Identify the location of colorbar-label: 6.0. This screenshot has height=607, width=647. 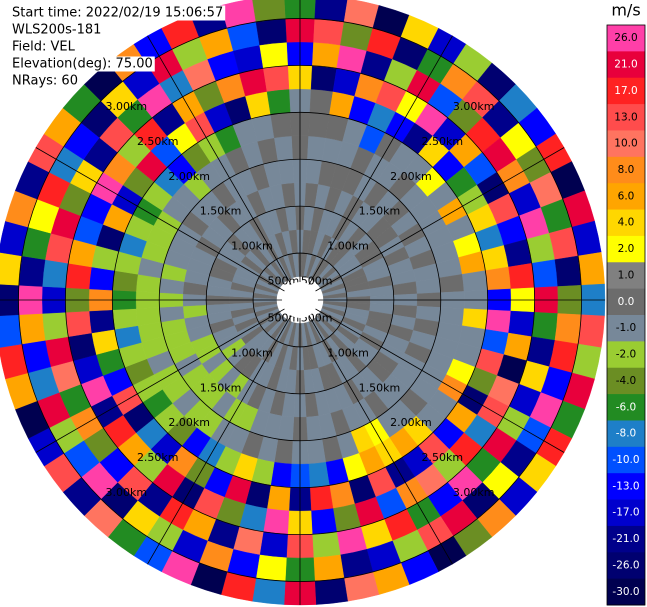
(626, 196).